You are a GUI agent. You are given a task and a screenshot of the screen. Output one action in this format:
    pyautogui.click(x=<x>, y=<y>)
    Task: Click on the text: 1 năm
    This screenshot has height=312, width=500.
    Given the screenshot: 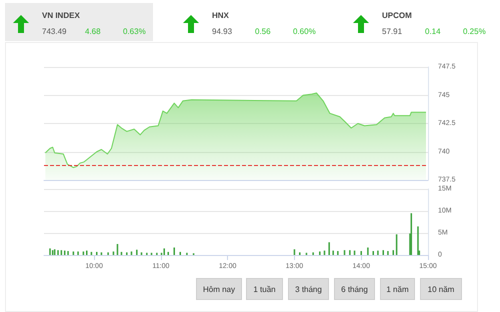 What is the action you would take?
    pyautogui.click(x=397, y=289)
    